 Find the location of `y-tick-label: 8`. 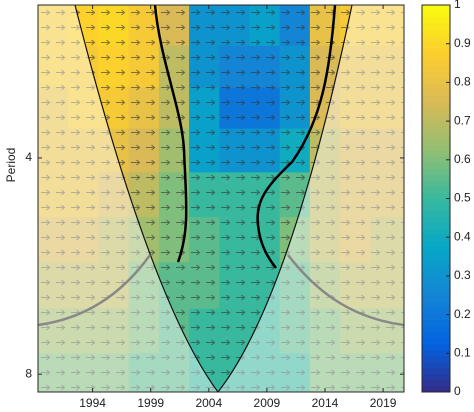

y-tick-label: 8 is located at coordinates (28, 373).